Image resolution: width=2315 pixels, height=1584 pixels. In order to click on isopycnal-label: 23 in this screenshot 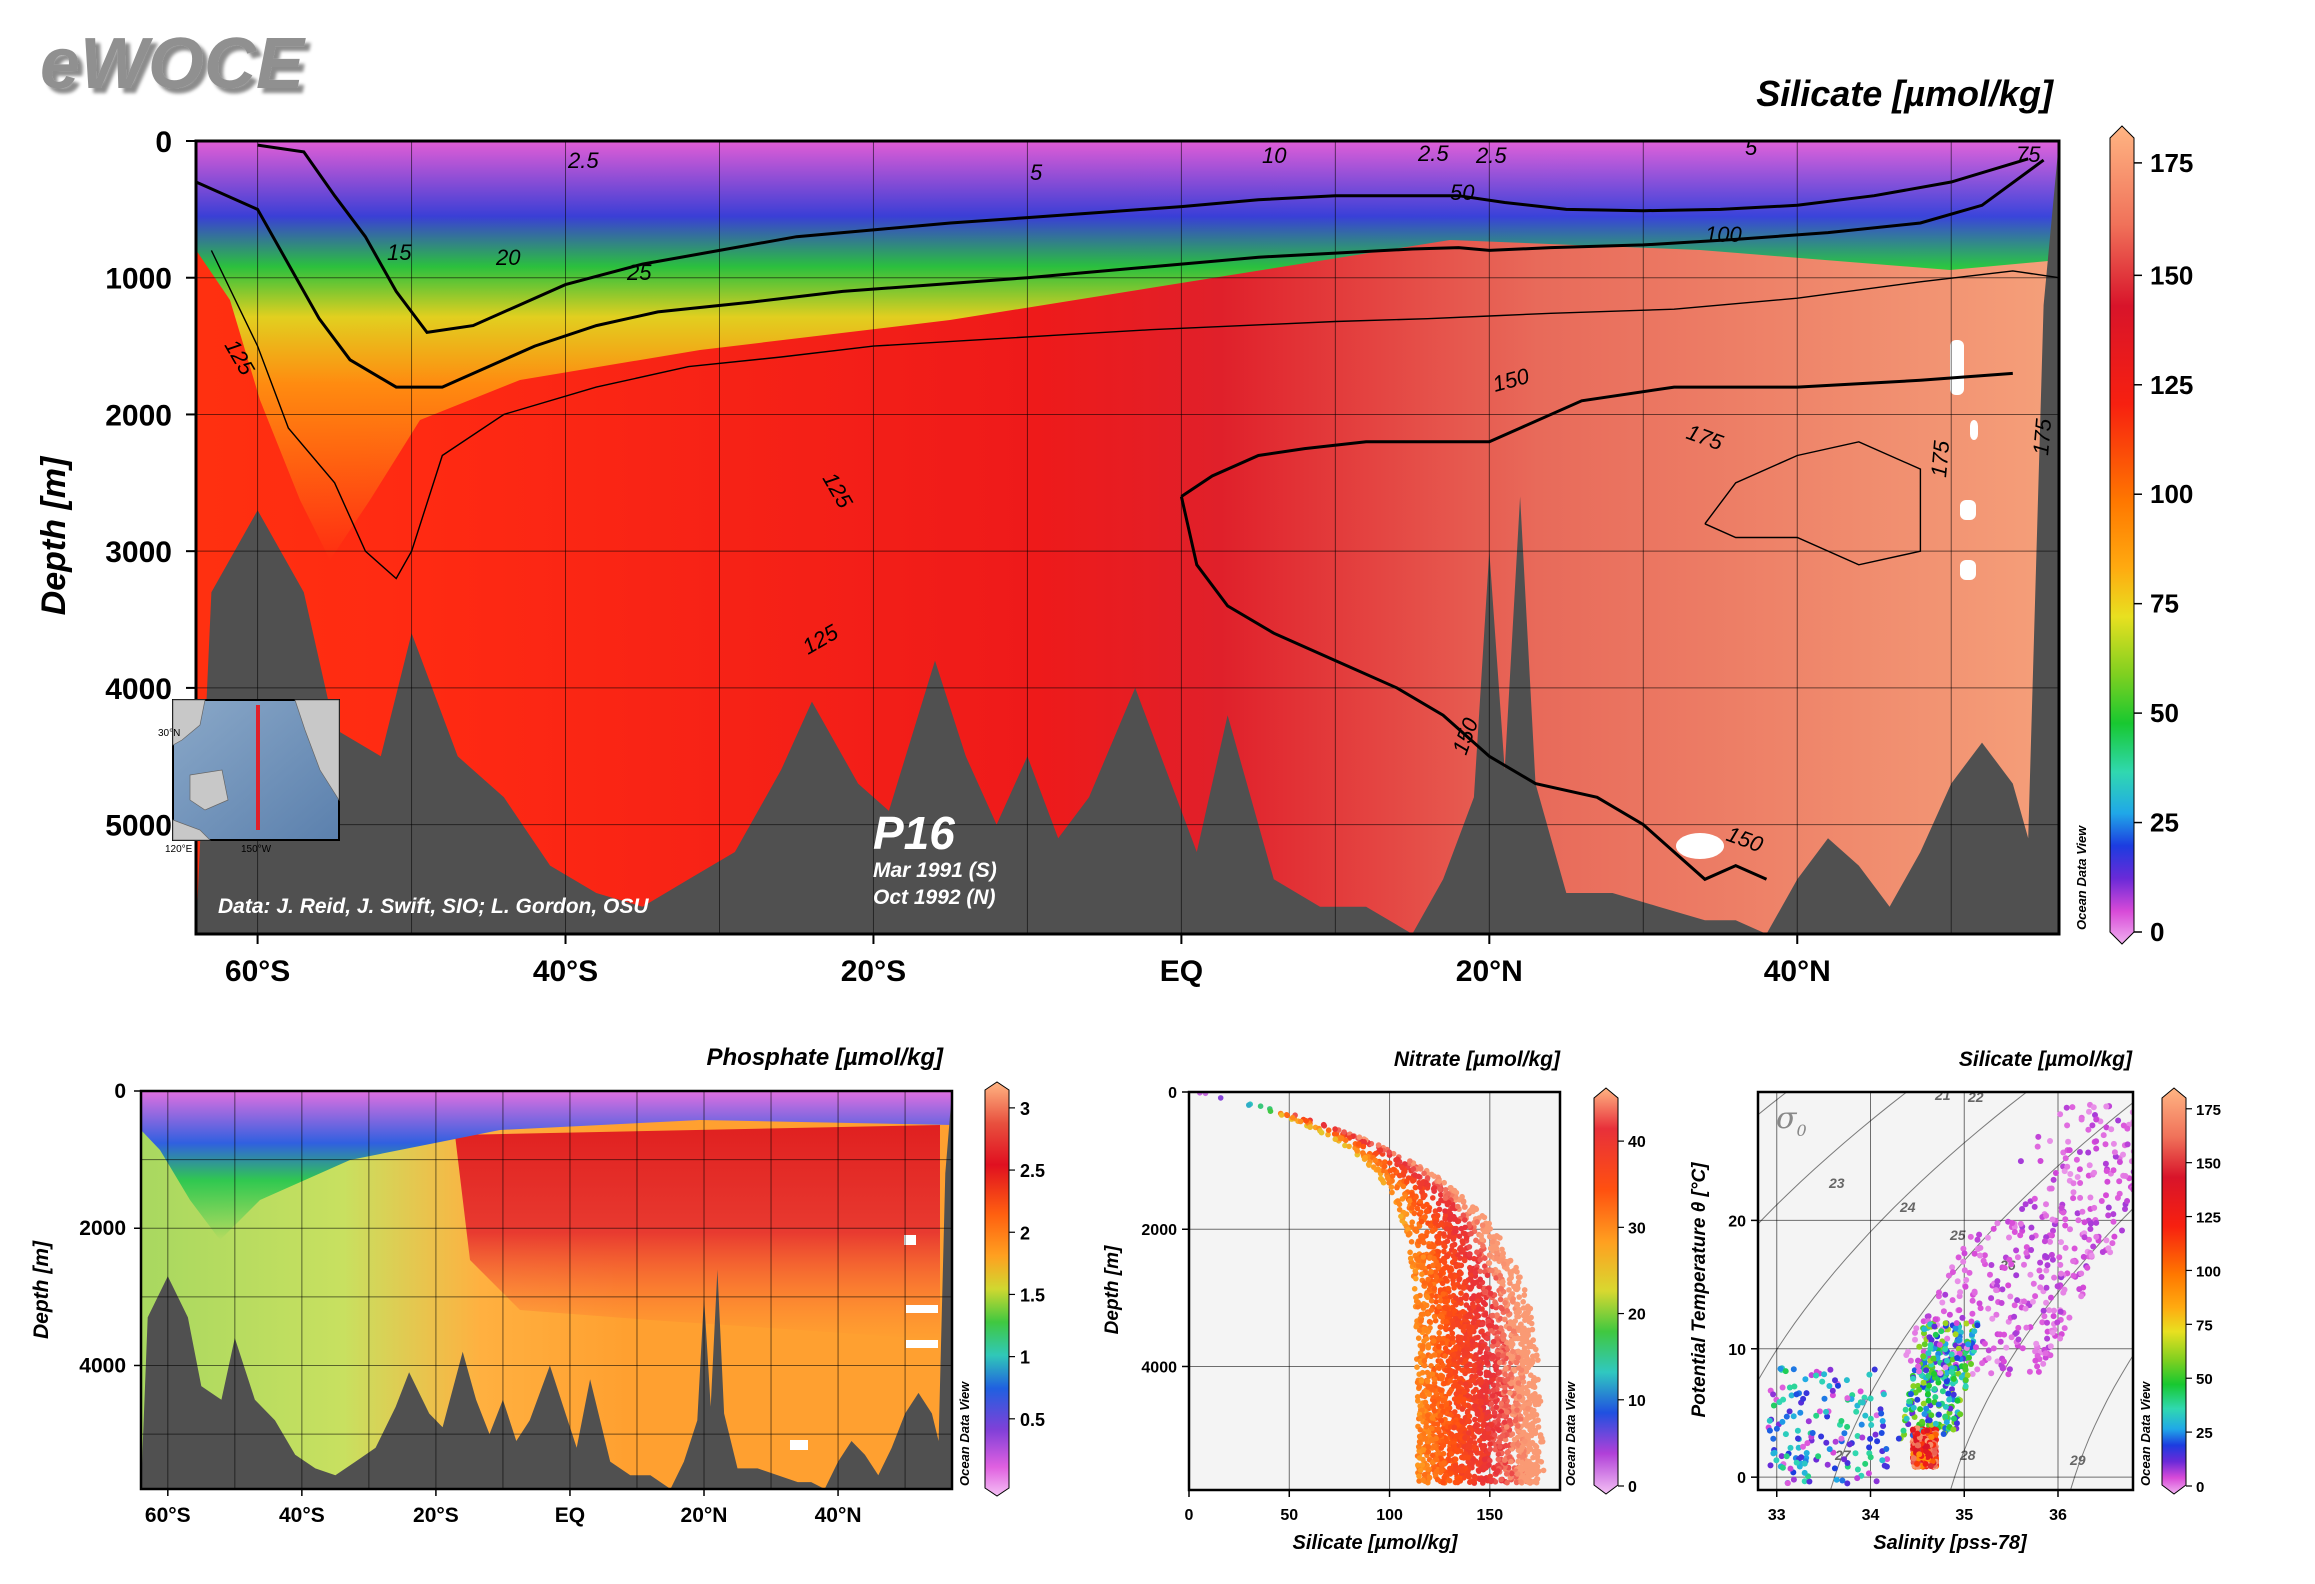, I will do `click(1836, 1183)`.